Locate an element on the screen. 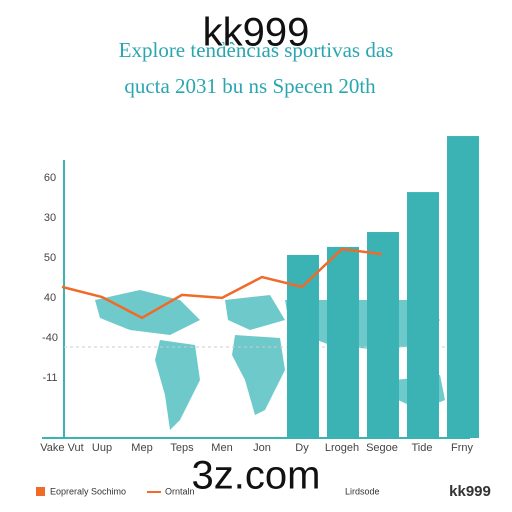 The width and height of the screenshot is (512, 512). y-tick-label: -11 is located at coordinates (49, 378).